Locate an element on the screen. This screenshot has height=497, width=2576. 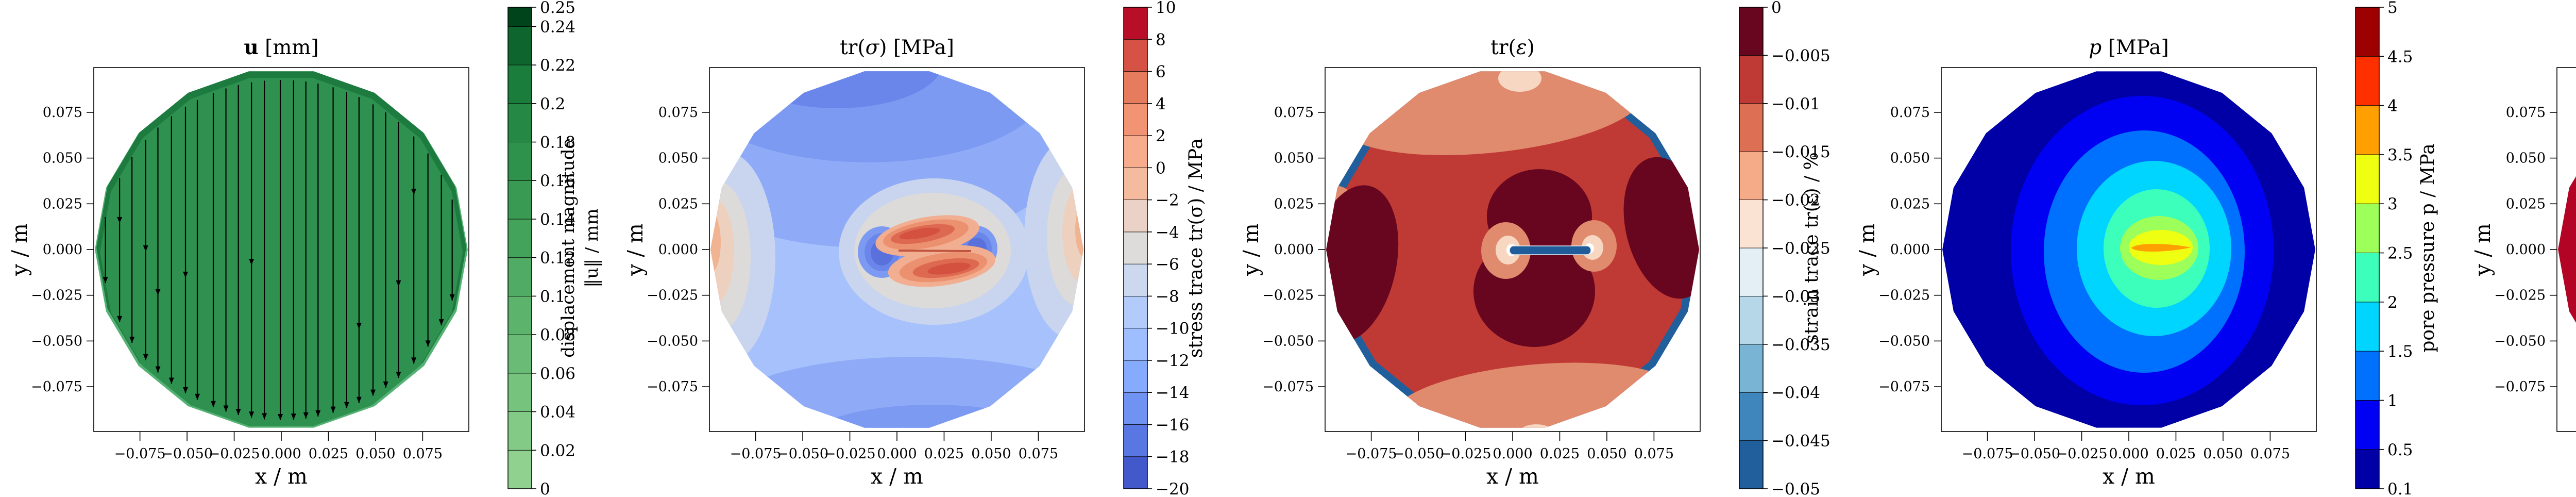
colorbar-tick-label: 0.02 is located at coordinates (557, 450).